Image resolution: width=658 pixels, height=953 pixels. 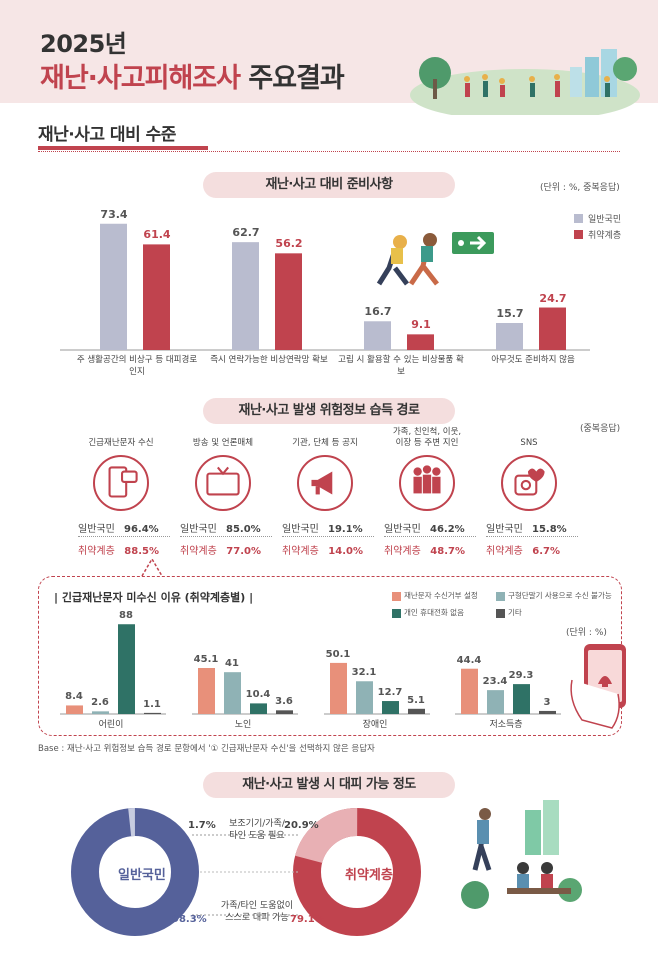 What do you see at coordinates (223, 443) in the screenshot?
I see `source-label-1: 방송 및 언론매체` at bounding box center [223, 443].